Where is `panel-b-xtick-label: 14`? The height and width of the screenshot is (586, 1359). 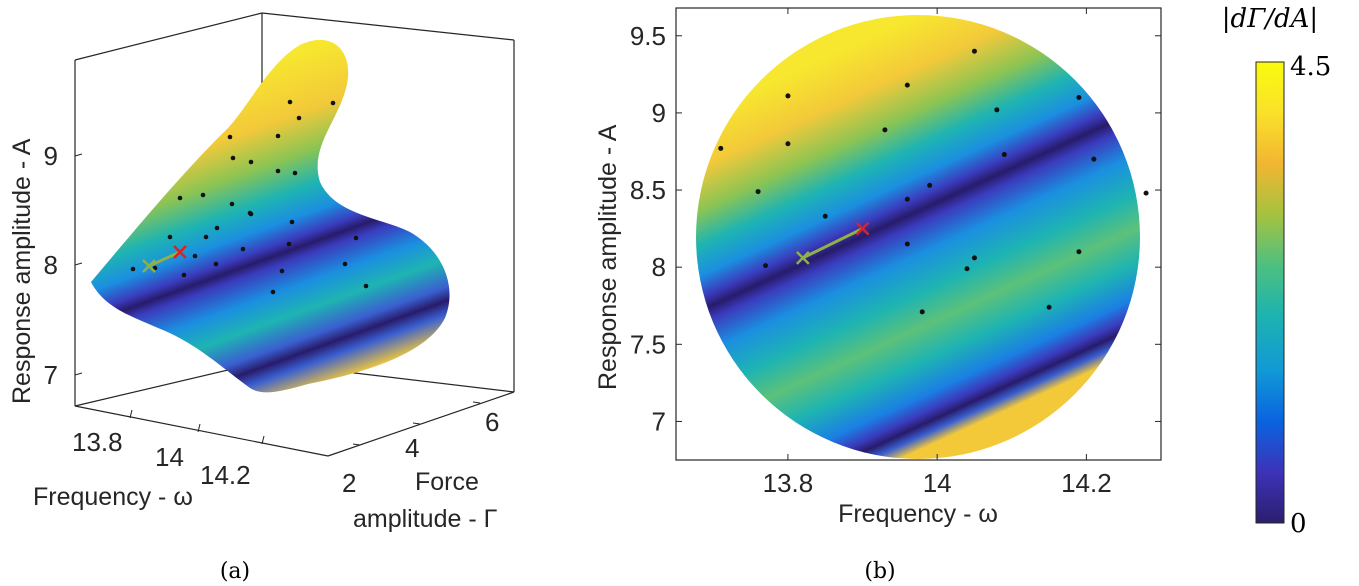 panel-b-xtick-label: 14 is located at coordinates (937, 483).